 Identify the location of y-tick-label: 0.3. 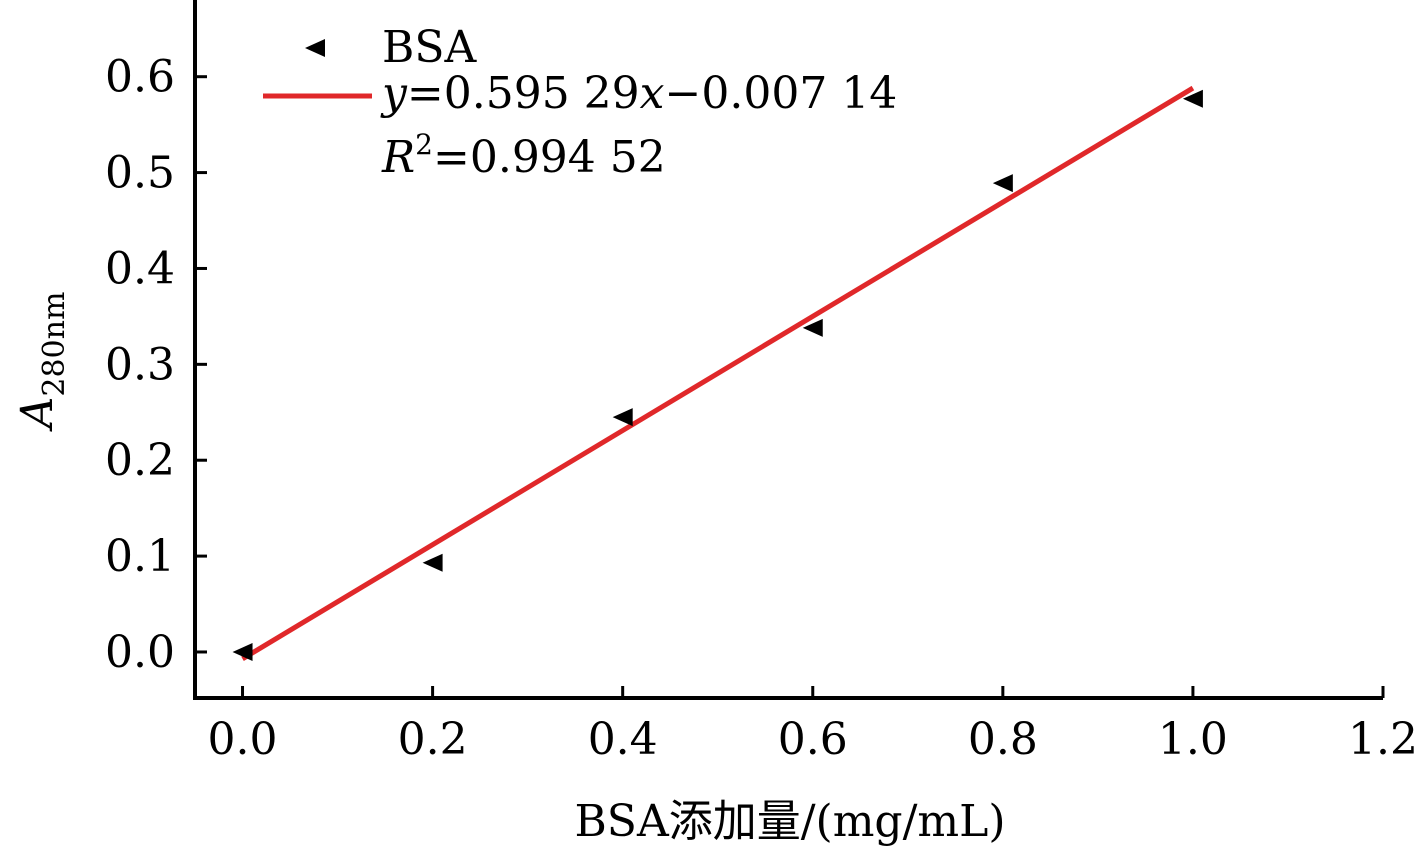
(140, 364).